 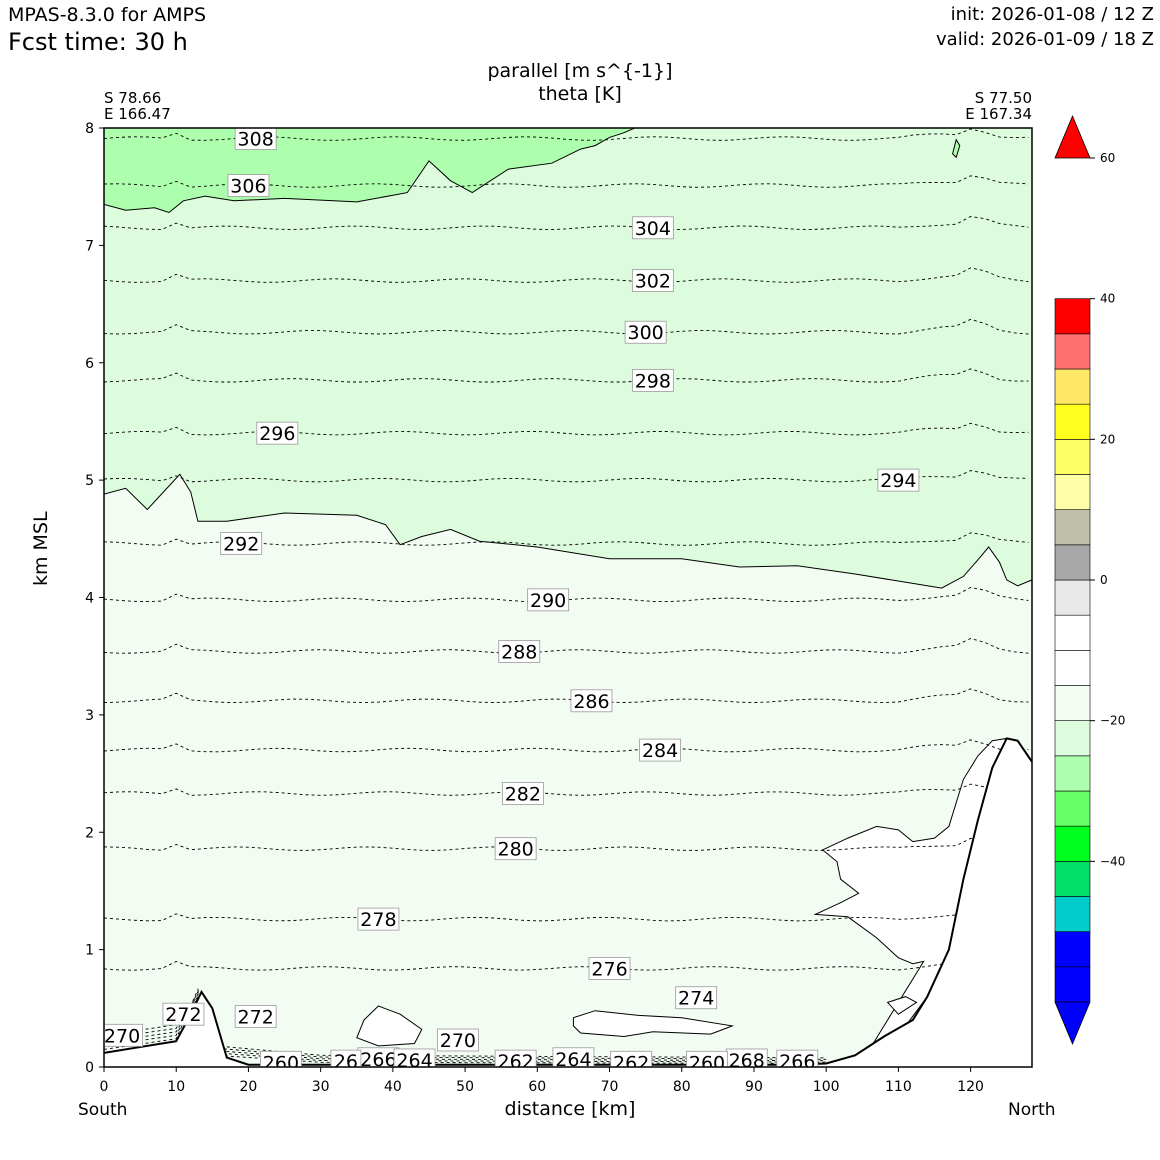 What do you see at coordinates (652, 228) in the screenshot?
I see `theta-label-304: 304` at bounding box center [652, 228].